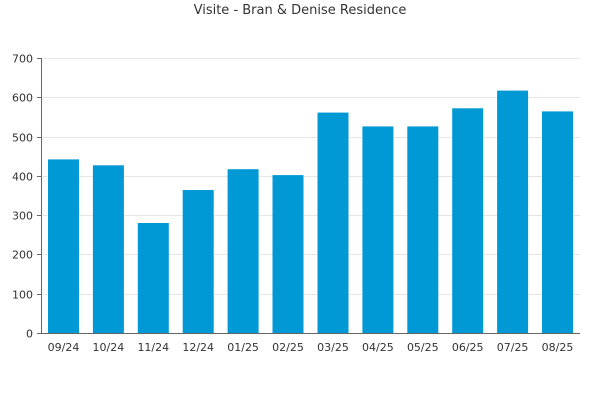  What do you see at coordinates (153, 347) in the screenshot?
I see `x-tick-label: 11/24` at bounding box center [153, 347].